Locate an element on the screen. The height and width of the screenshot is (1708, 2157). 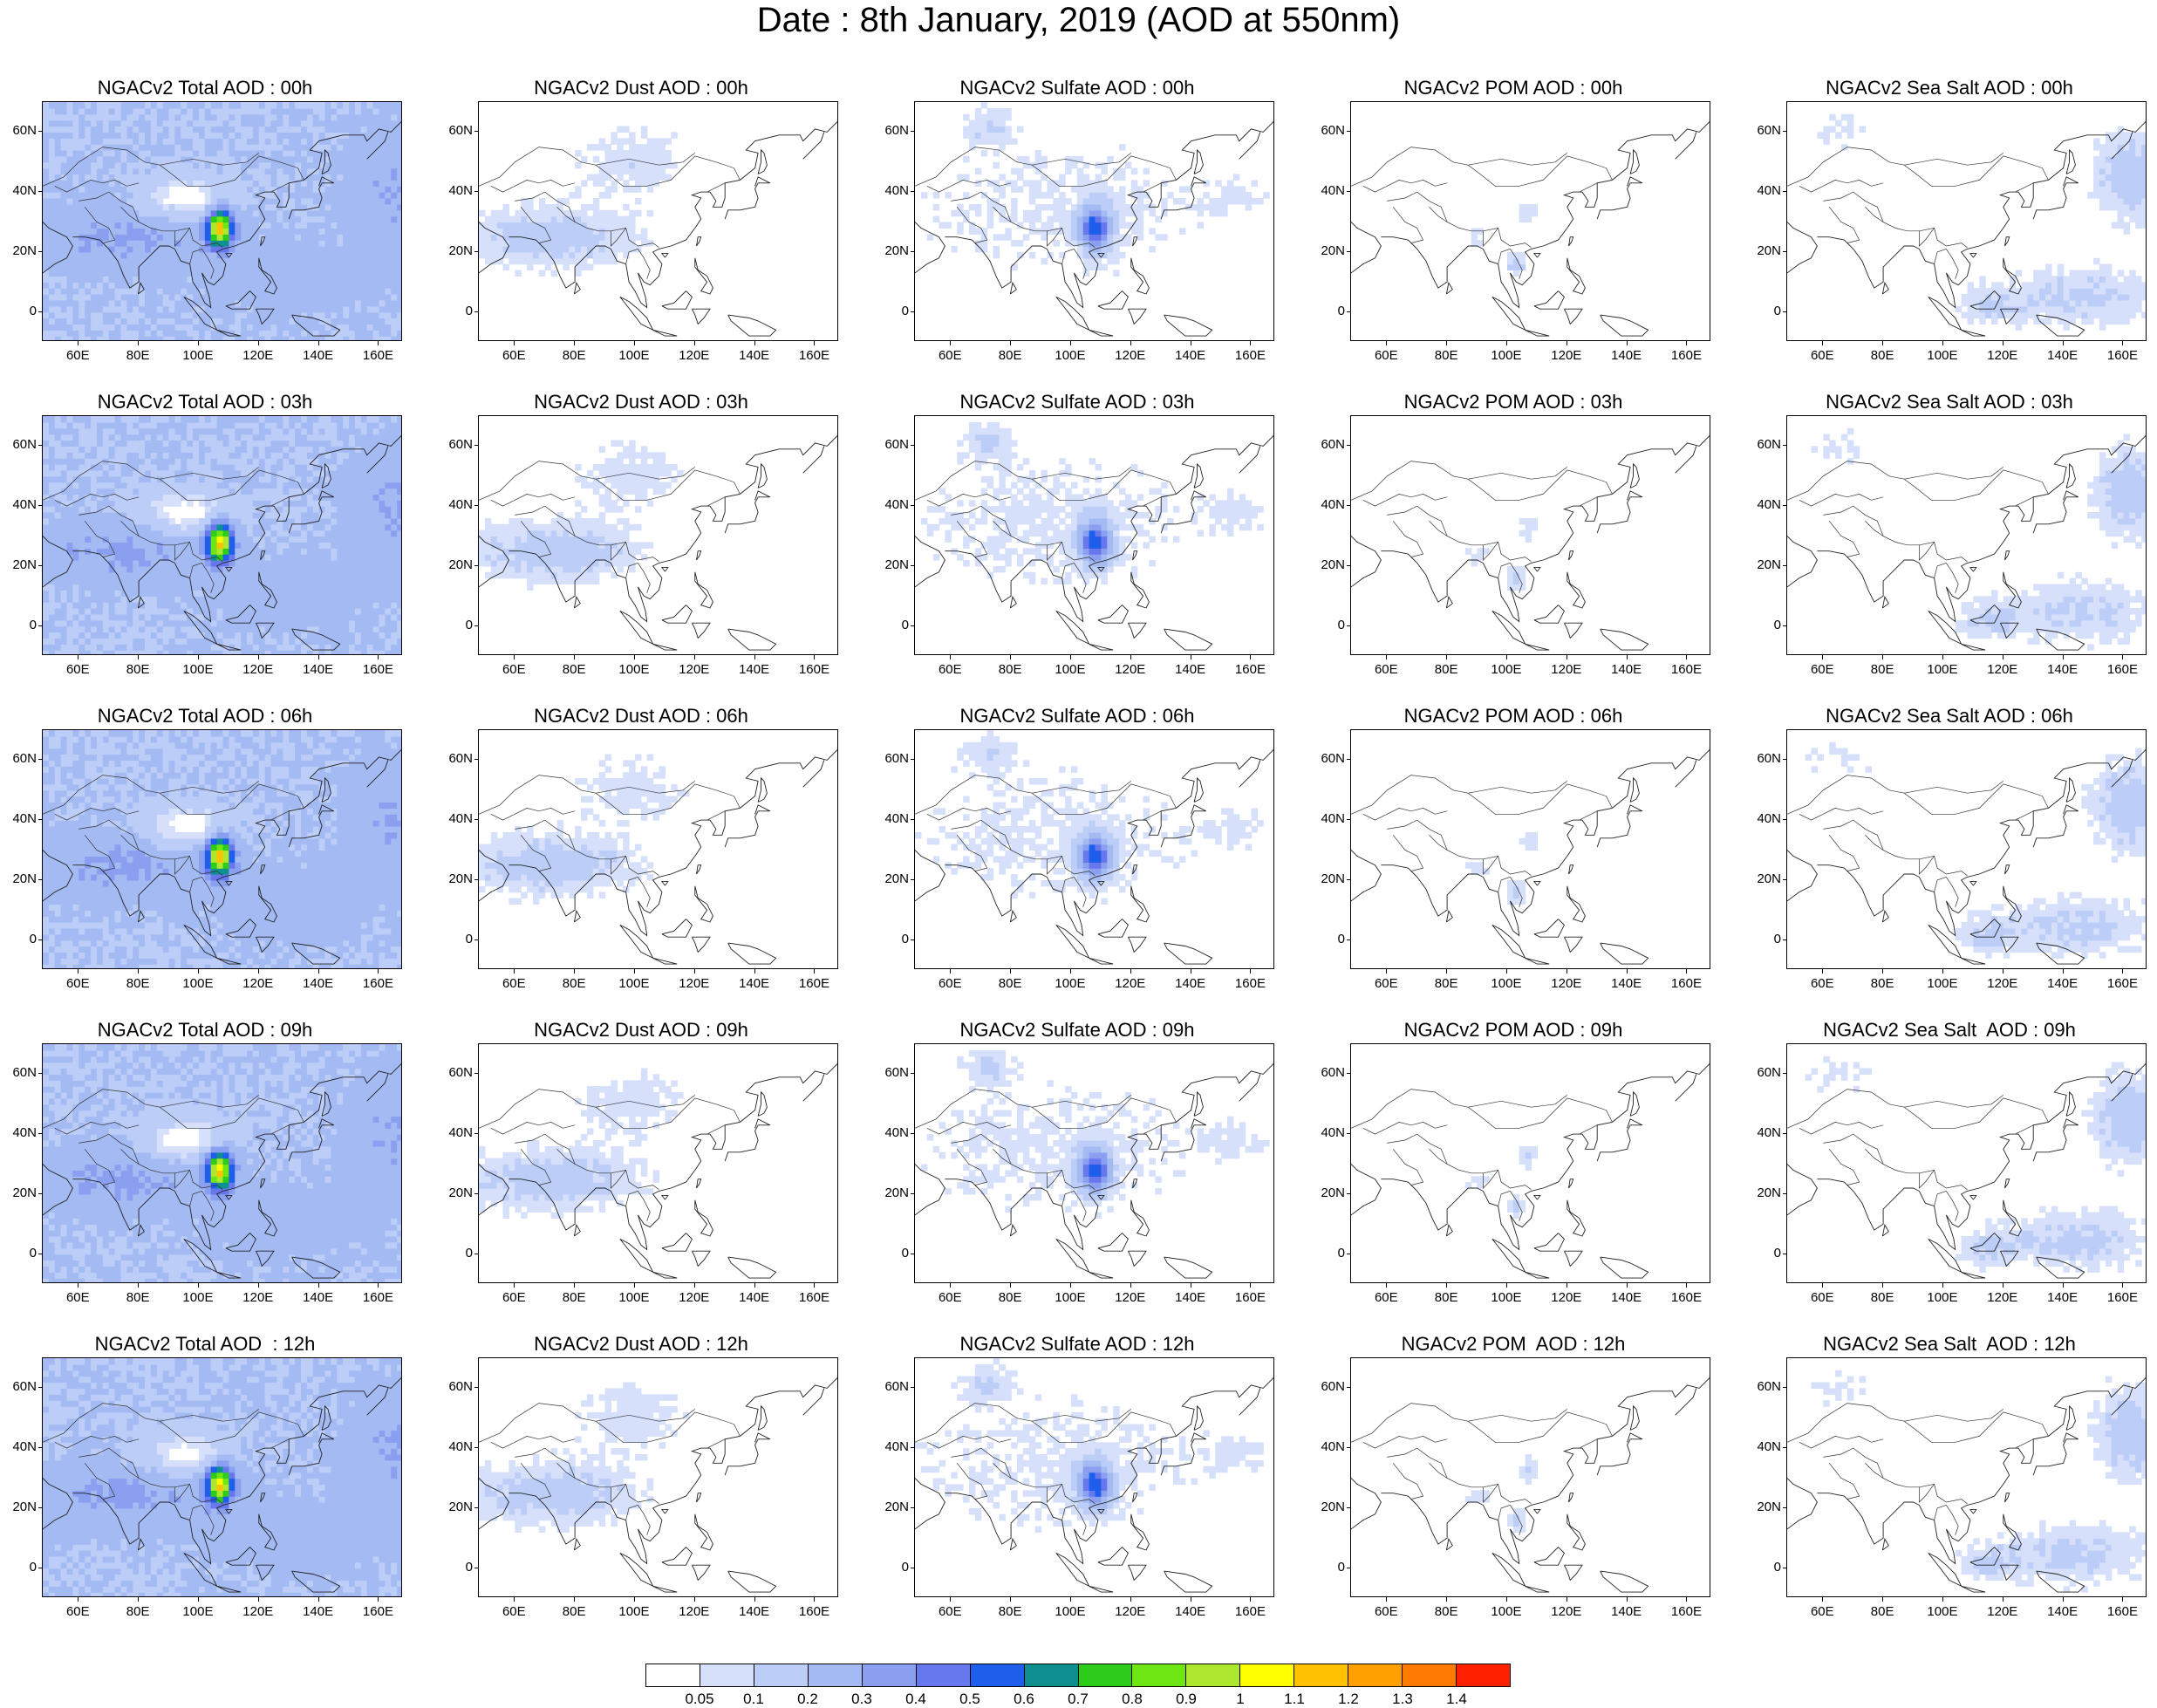
panel-title: NGACv2 Total AOD : 03h is located at coordinates (205, 404).